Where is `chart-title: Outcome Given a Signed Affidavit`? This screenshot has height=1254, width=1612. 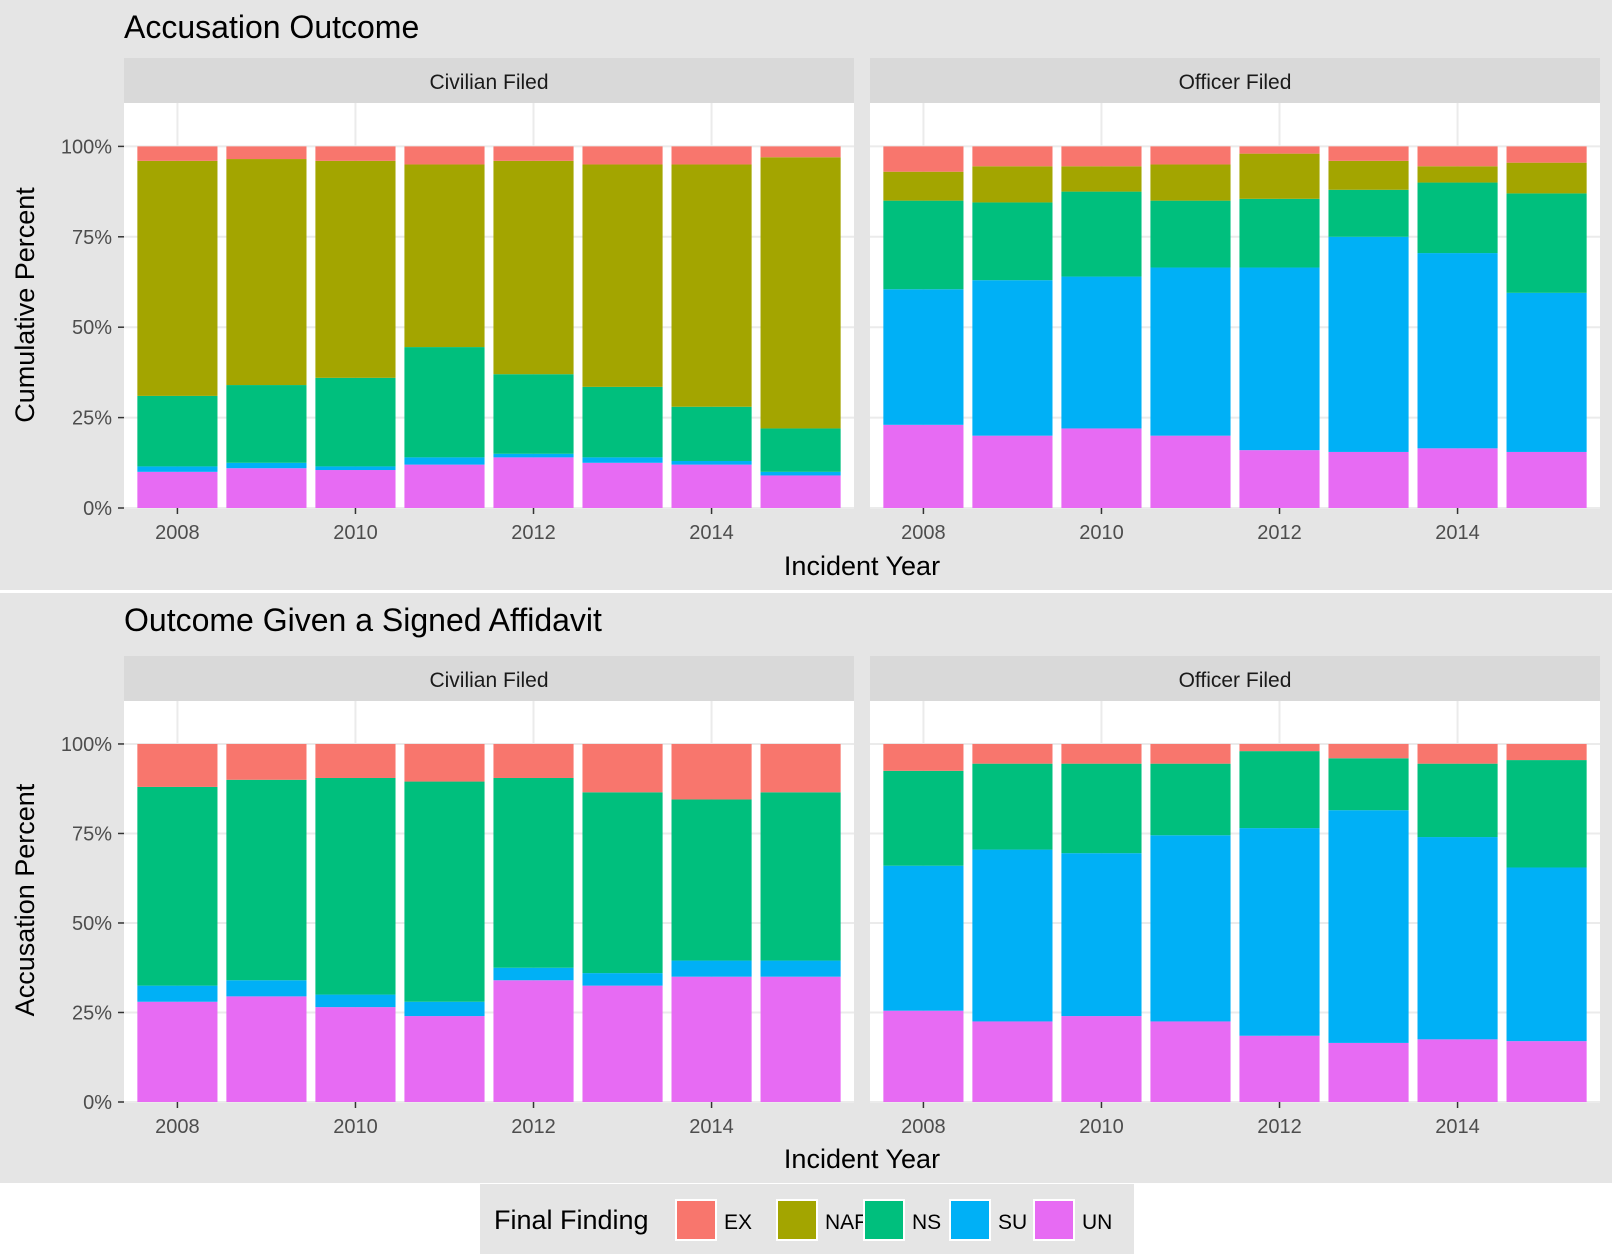 chart-title: Outcome Given a Signed Affidavit is located at coordinates (363, 620).